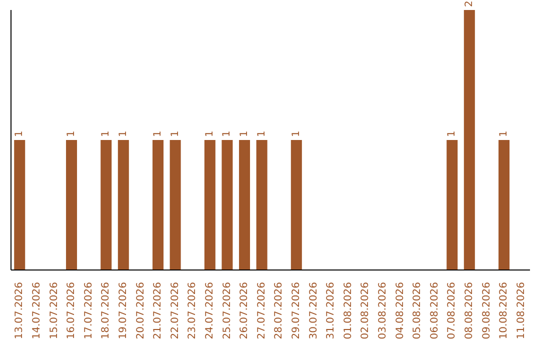 The height and width of the screenshot is (340, 540). What do you see at coordinates (106, 311) in the screenshot?
I see `x-tick-label: 18.07.2026` at bounding box center [106, 311].